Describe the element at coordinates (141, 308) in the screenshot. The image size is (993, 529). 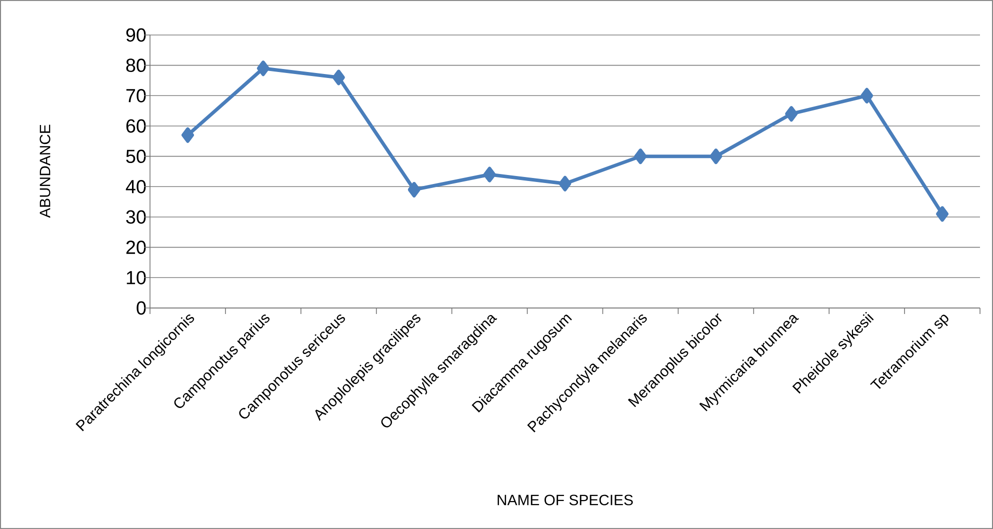
I see `y-tick-label: 0` at that location.